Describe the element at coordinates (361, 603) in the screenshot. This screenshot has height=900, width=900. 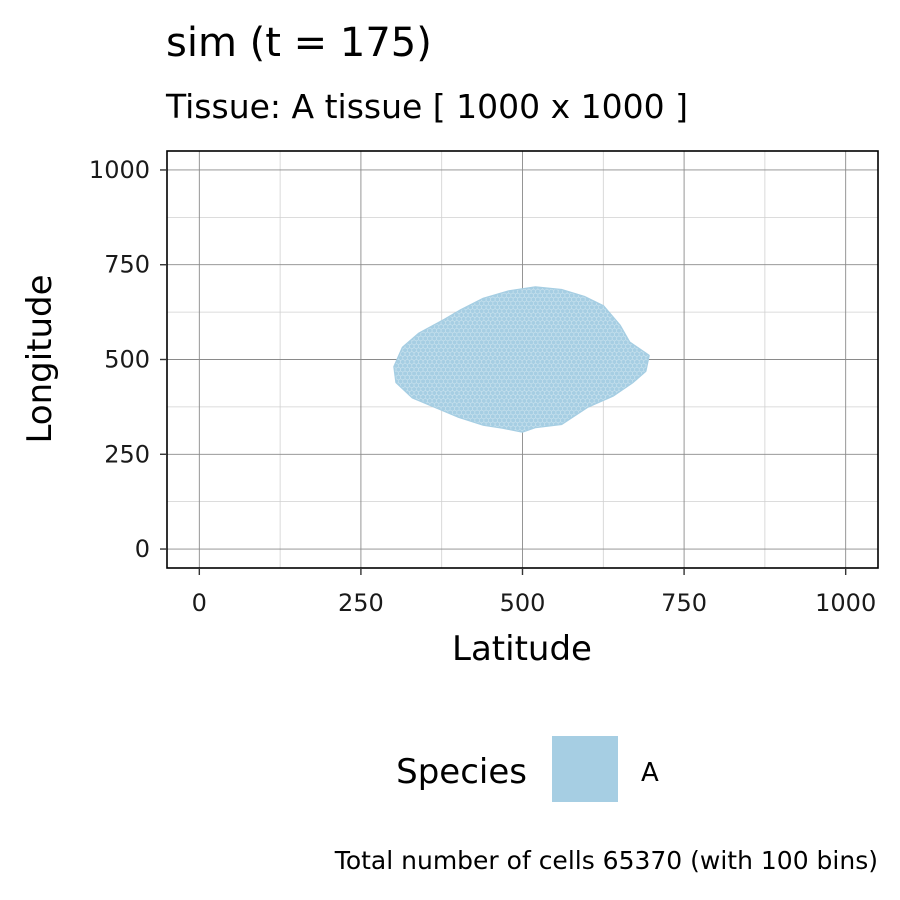
I see `x-tick-label: 250` at that location.